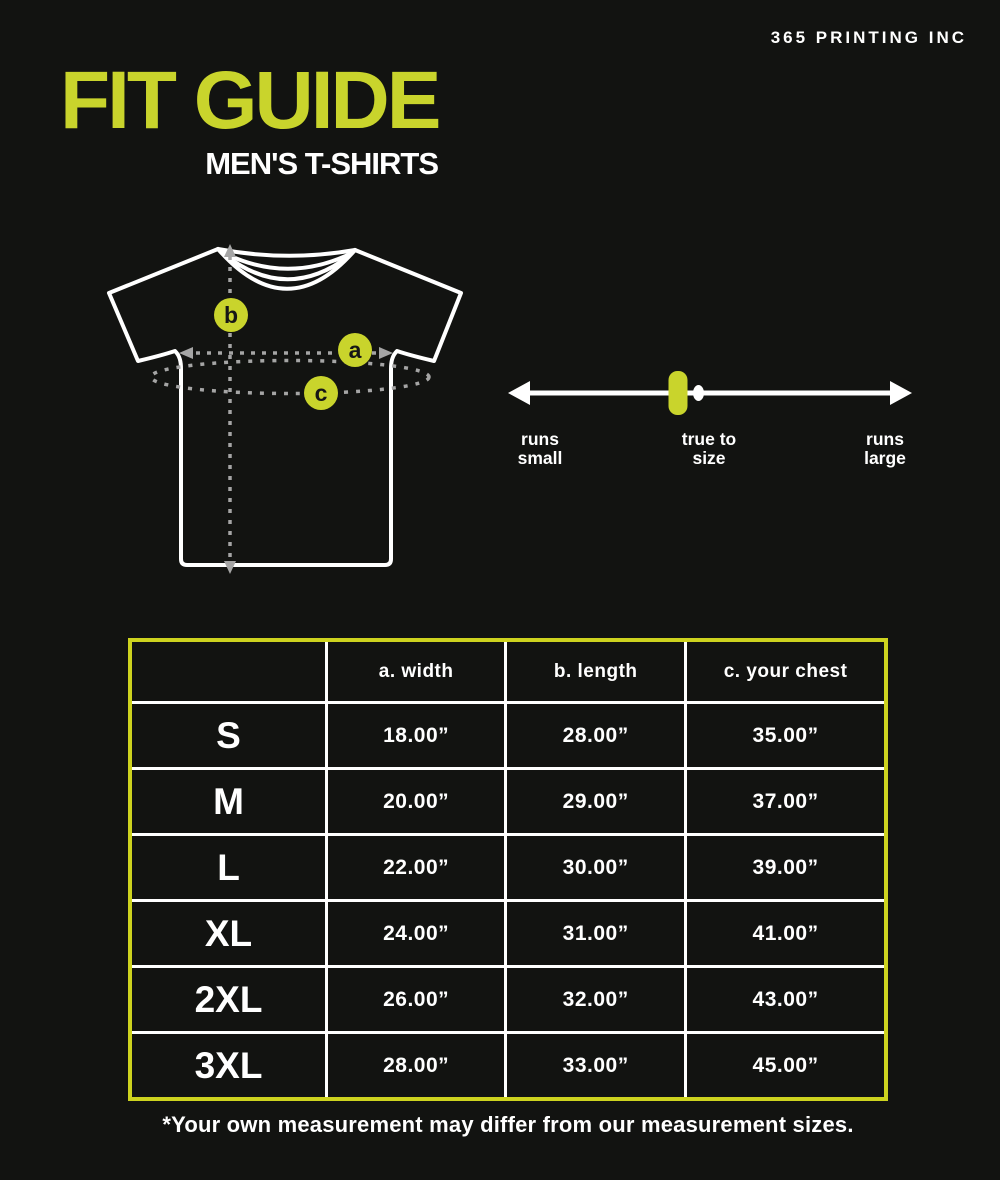 This screenshot has width=1000, height=1180. Describe the element at coordinates (786, 867) in the screenshot. I see `chest-value: 39.00”` at that location.